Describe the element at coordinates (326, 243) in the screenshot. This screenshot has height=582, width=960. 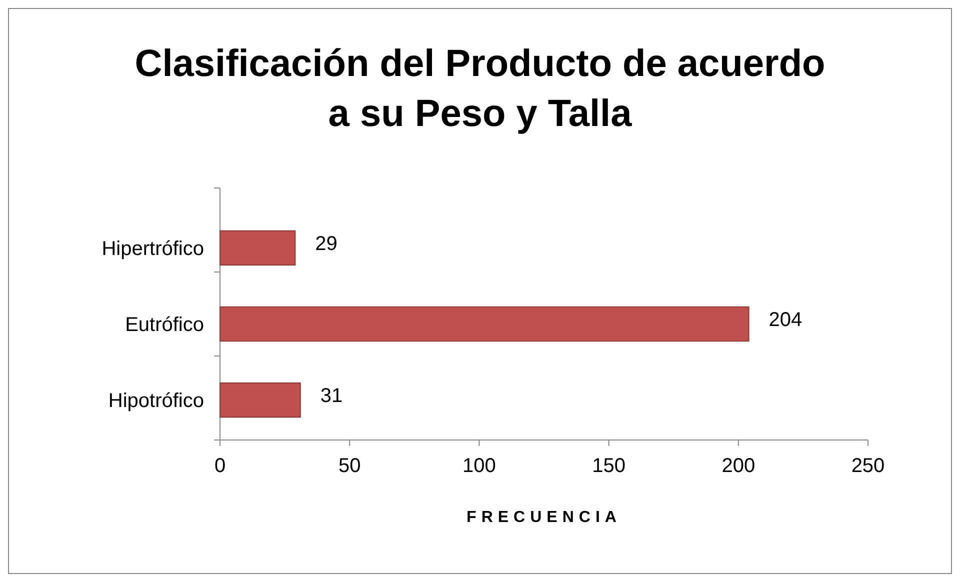
I see `data-label: 29` at that location.